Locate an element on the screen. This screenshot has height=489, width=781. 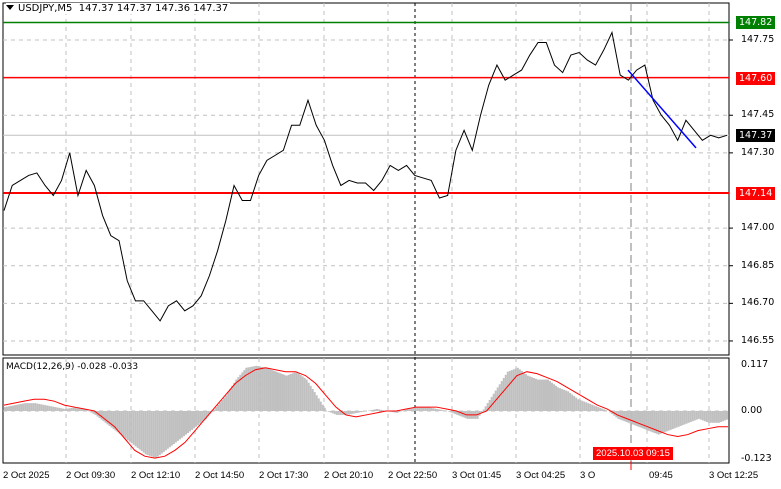
time-tick: 2 Oct 2025 is located at coordinates (26, 475).